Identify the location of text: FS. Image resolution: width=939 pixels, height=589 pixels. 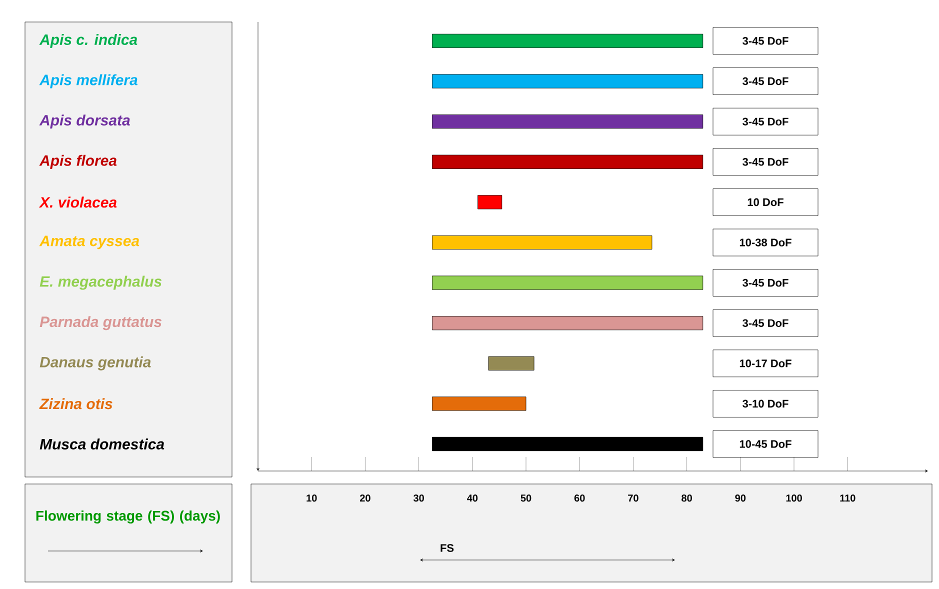
(447, 548).